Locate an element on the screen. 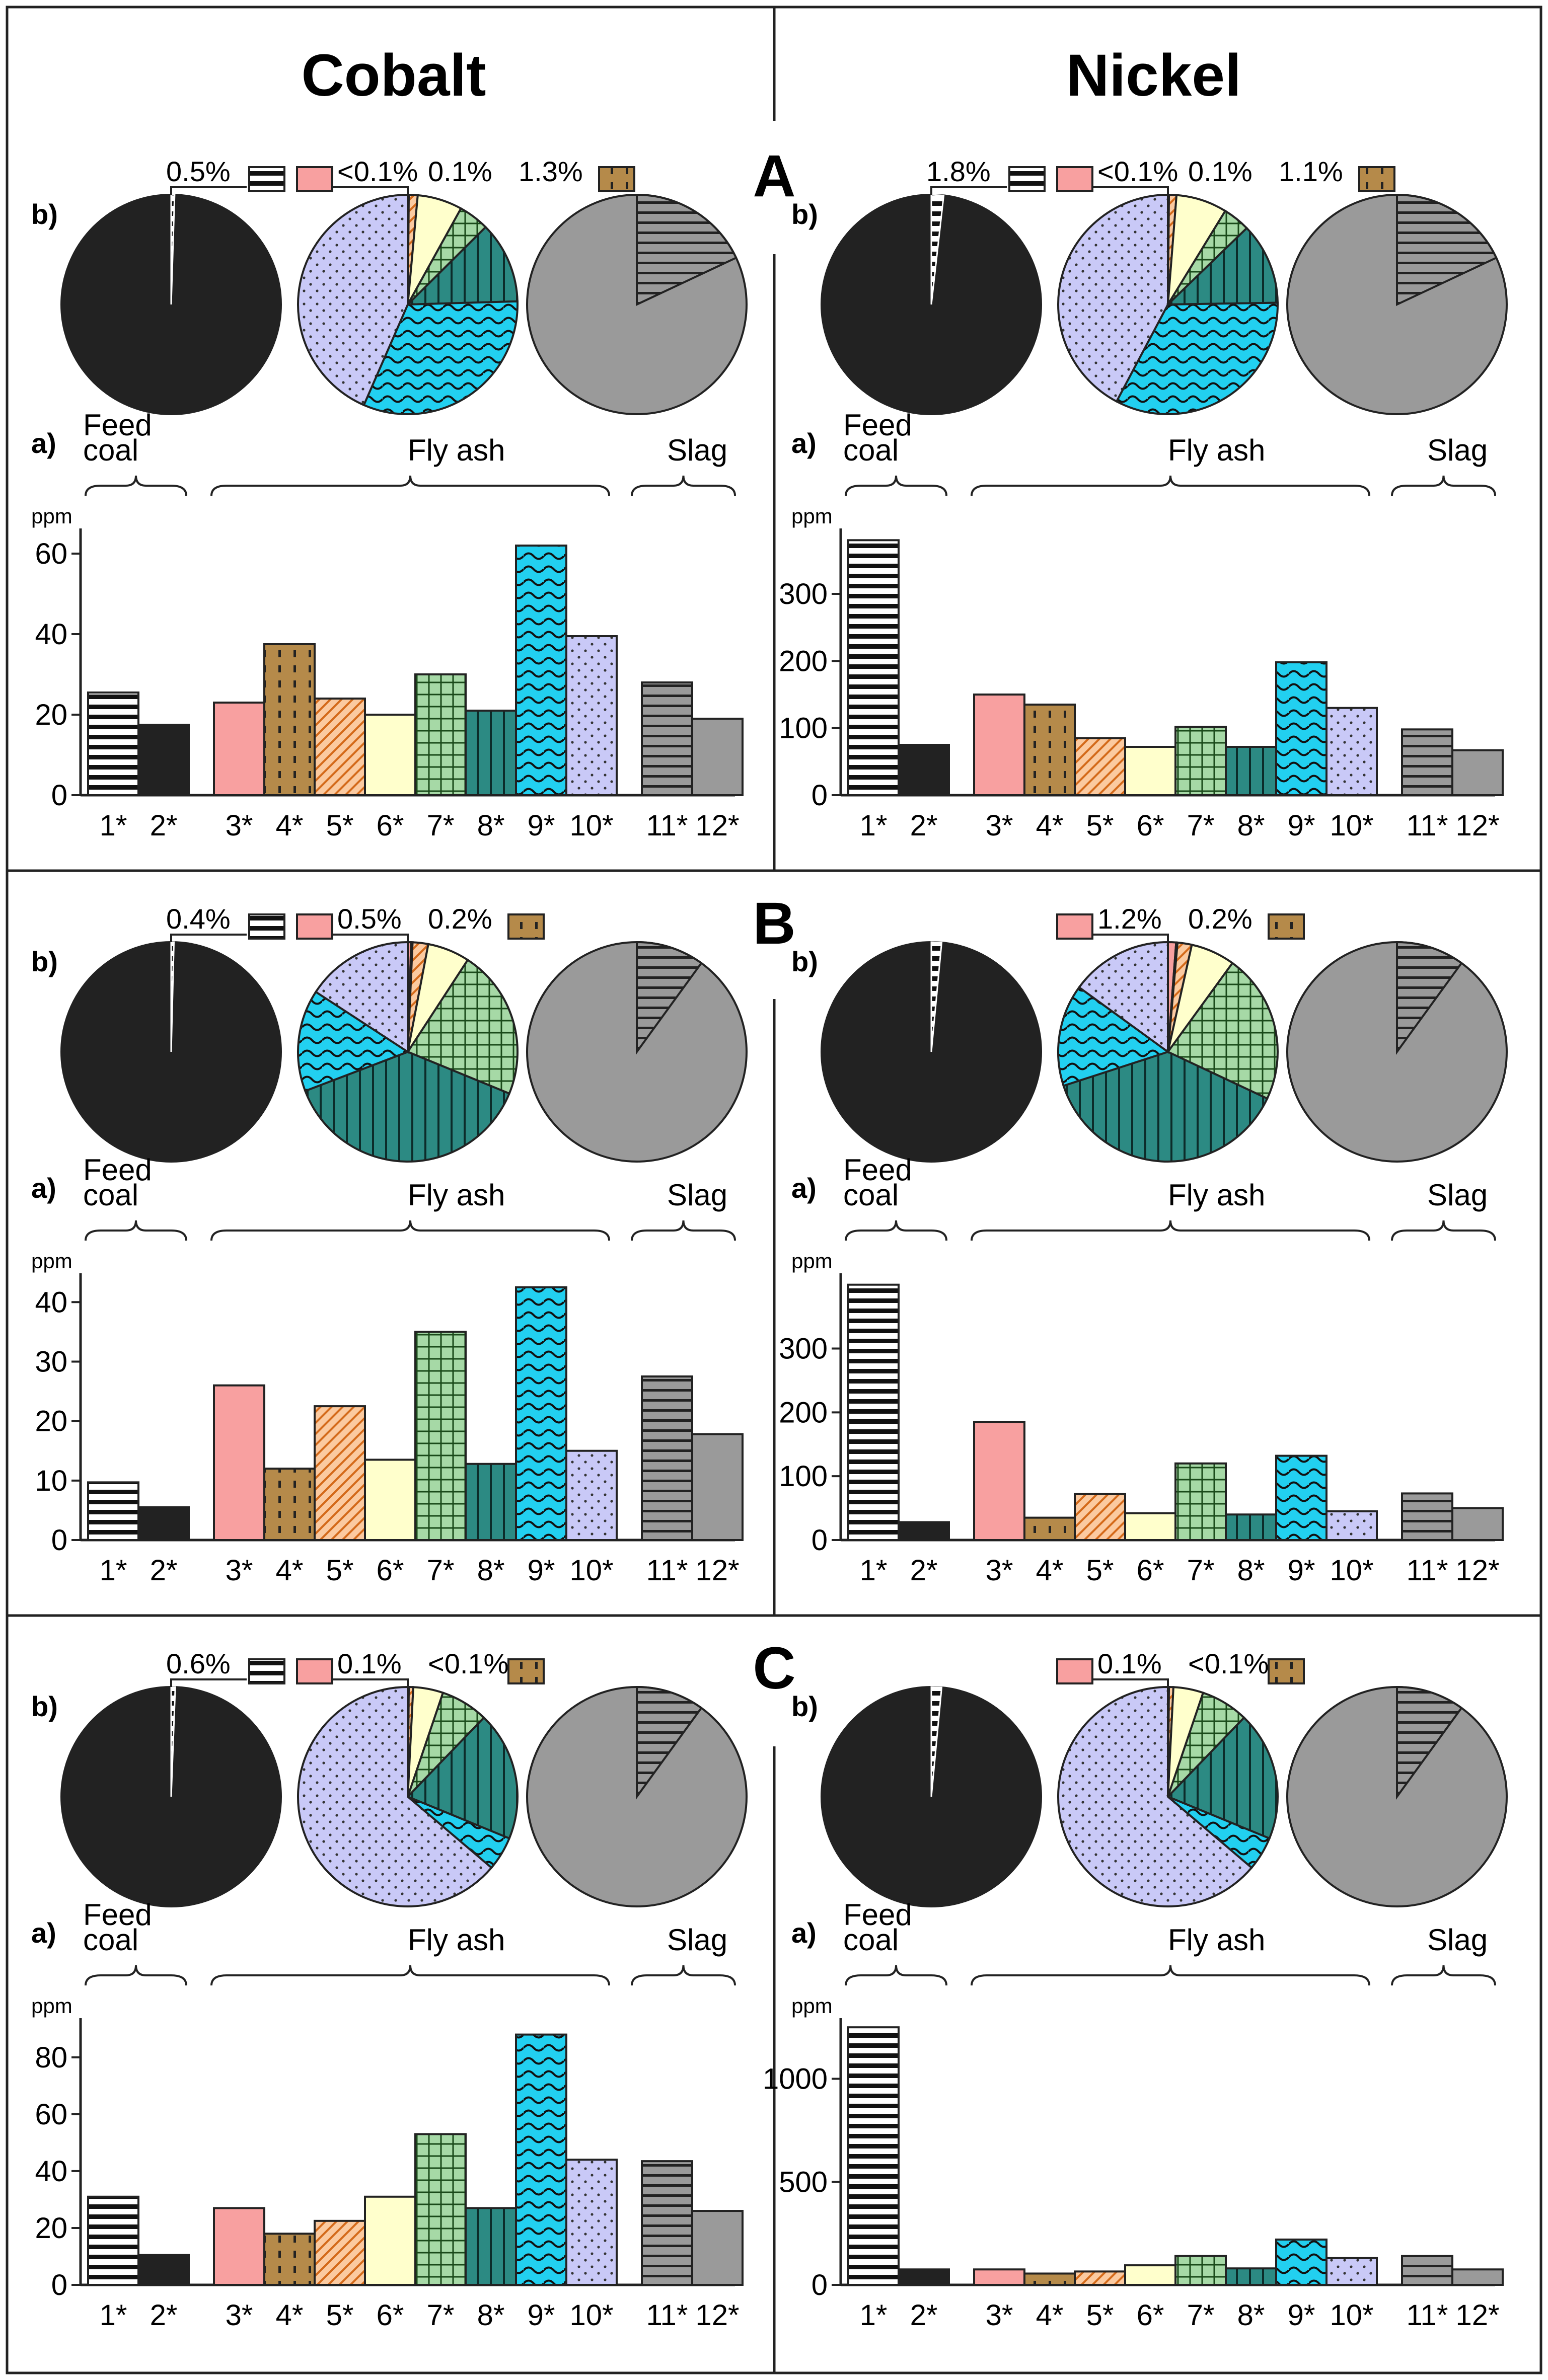  y-tick-label: 60 is located at coordinates (51, 554).